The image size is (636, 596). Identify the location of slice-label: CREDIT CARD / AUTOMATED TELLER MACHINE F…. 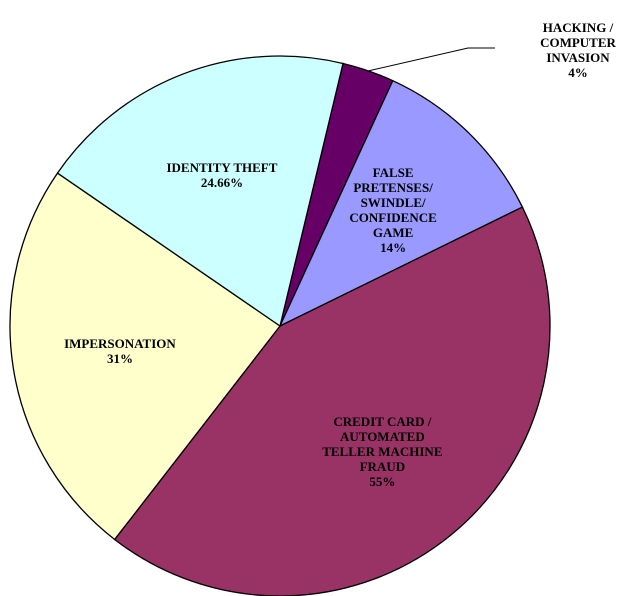
(382, 452).